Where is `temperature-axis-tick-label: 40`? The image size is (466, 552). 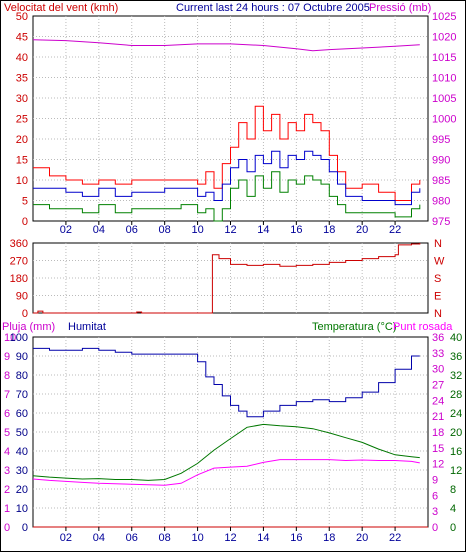 temperature-axis-tick-label: 40 is located at coordinates (456, 338).